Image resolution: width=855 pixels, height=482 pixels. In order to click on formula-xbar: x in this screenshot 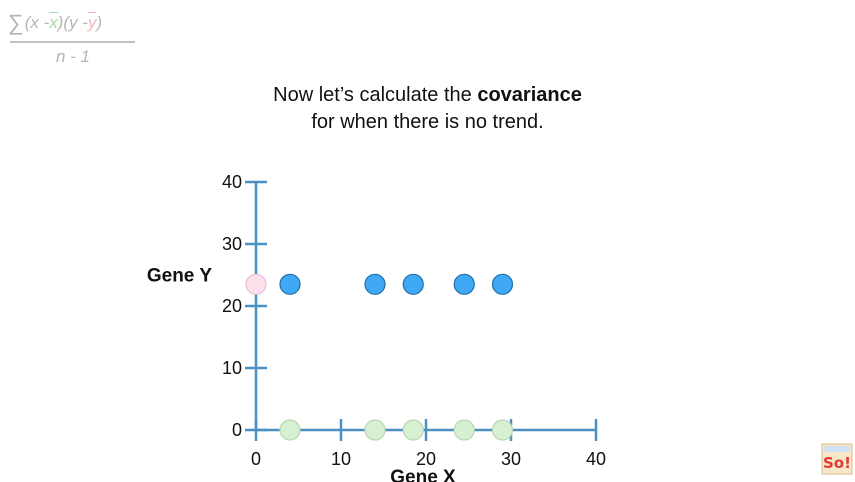, I will do `click(53, 22)`.